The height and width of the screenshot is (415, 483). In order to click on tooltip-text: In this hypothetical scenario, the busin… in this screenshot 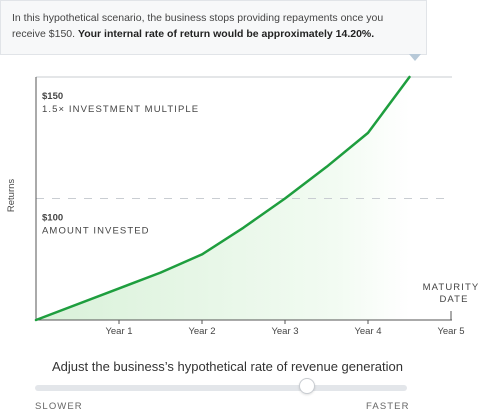, I will do `click(198, 26)`.